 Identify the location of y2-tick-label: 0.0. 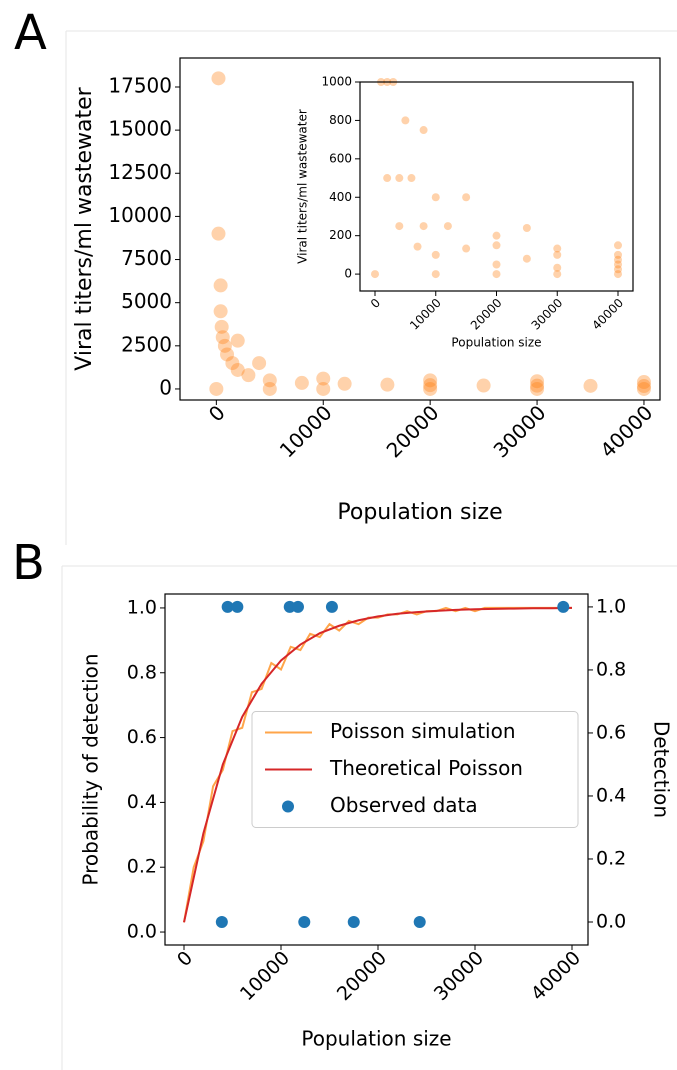
(611, 921).